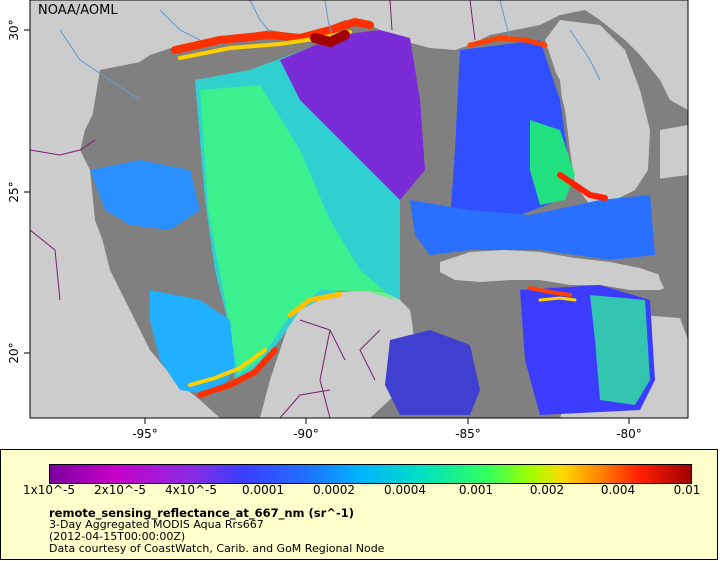 This screenshot has width=720, height=561. What do you see at coordinates (45, 265) in the screenshot?
I see `mexico-state-border` at bounding box center [45, 265].